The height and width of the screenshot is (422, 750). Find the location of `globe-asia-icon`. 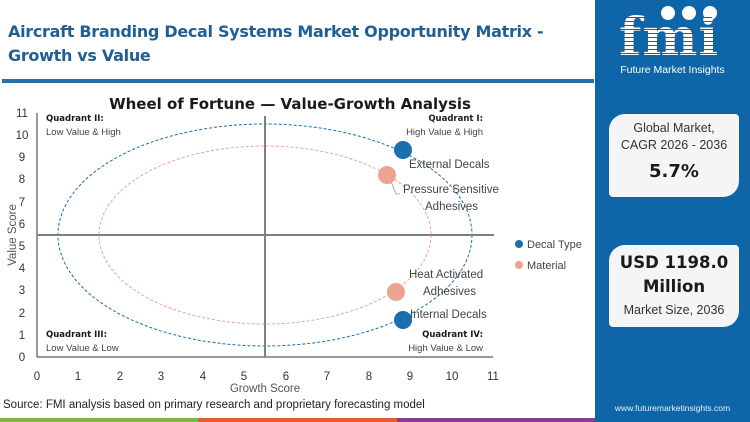

globe-asia-icon is located at coordinates (710, 13).